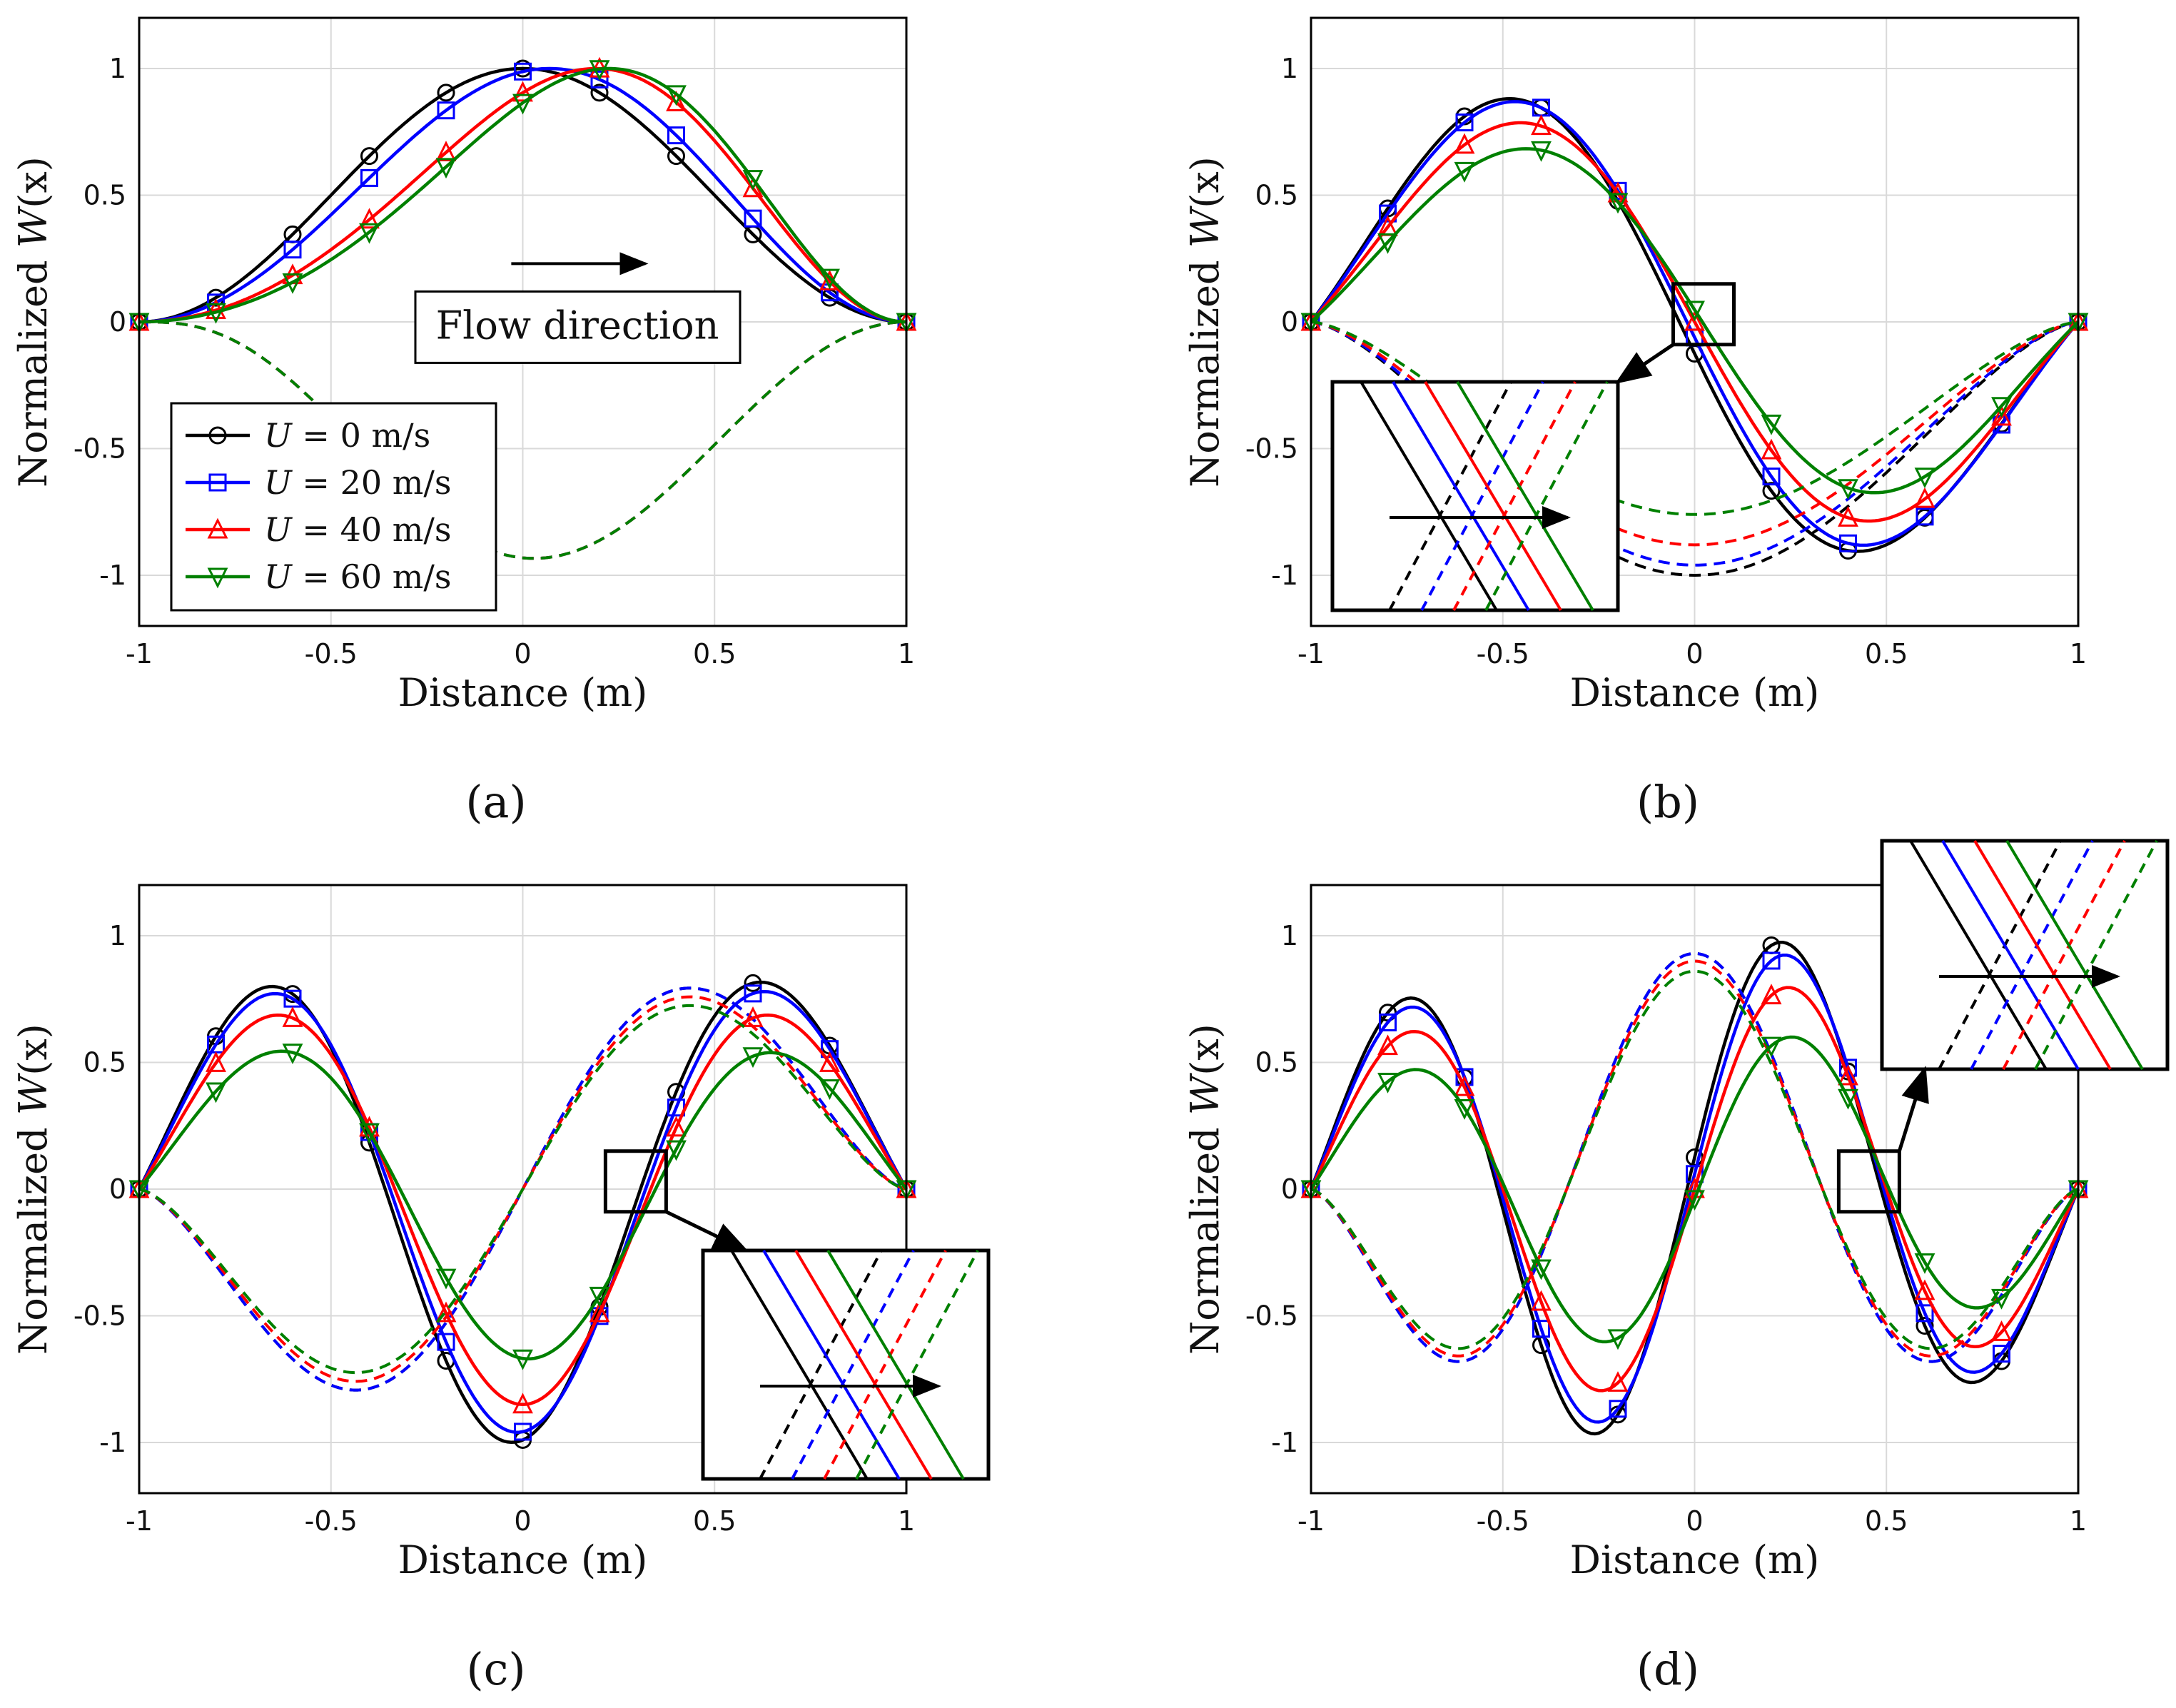  I want to click on flow-direction-label: Flow direction, so click(577, 325).